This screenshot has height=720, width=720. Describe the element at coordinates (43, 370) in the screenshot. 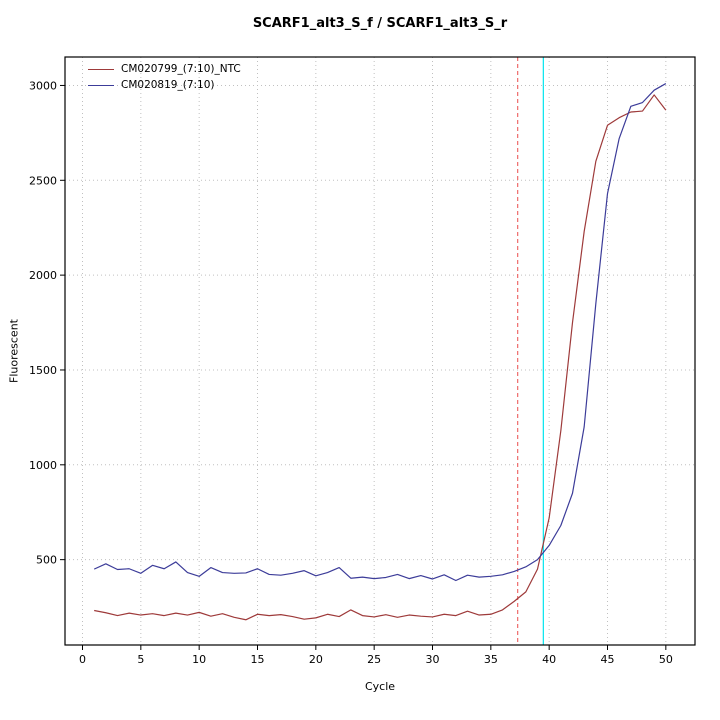

I see `y-tick-label: 1500` at that location.